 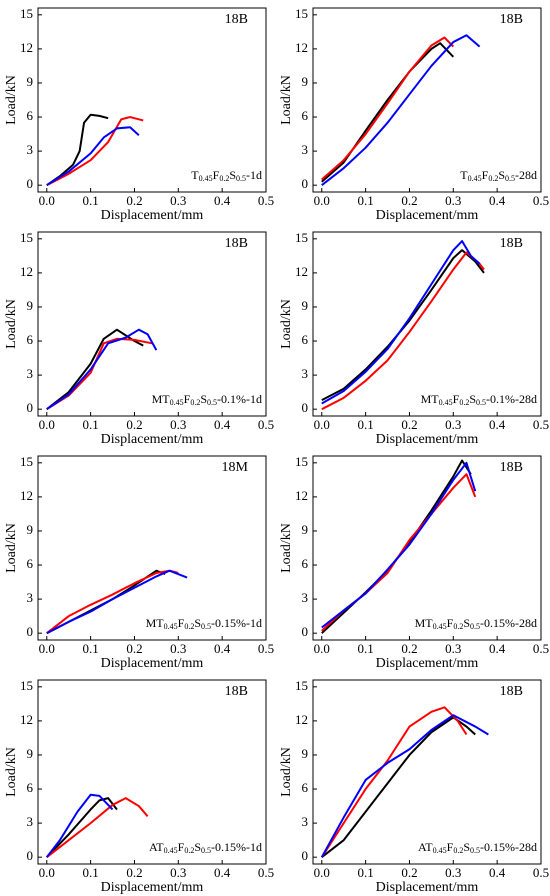 I want to click on label-part: MT, so click(x=161, y=399).